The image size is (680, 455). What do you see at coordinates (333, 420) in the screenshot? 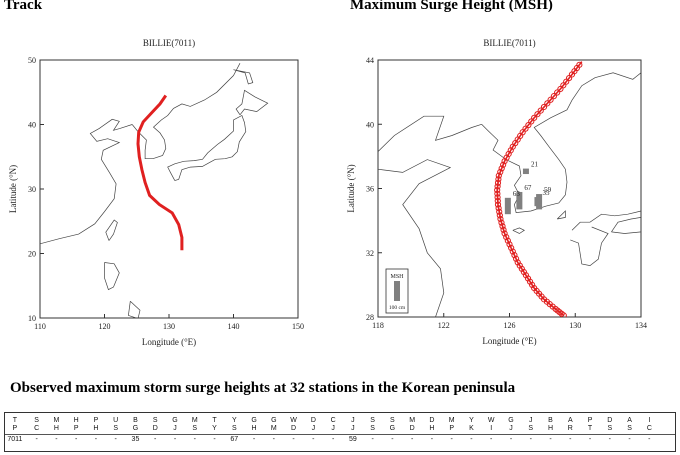
I see `table-header-cell: C` at bounding box center [333, 420].